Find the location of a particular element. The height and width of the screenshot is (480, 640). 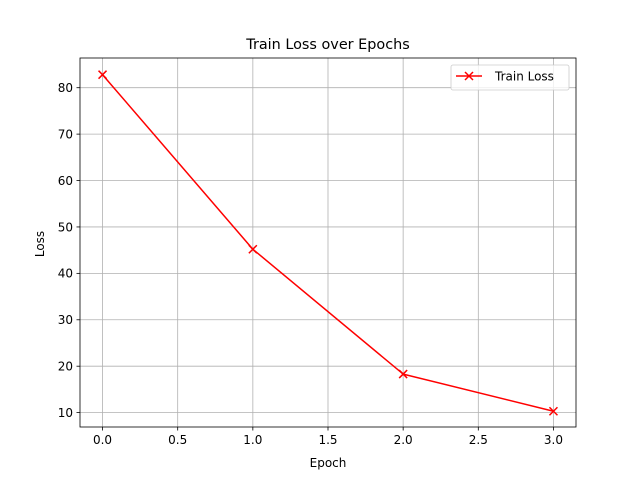

chart-title: Train Loss over Epochs is located at coordinates (327, 45).